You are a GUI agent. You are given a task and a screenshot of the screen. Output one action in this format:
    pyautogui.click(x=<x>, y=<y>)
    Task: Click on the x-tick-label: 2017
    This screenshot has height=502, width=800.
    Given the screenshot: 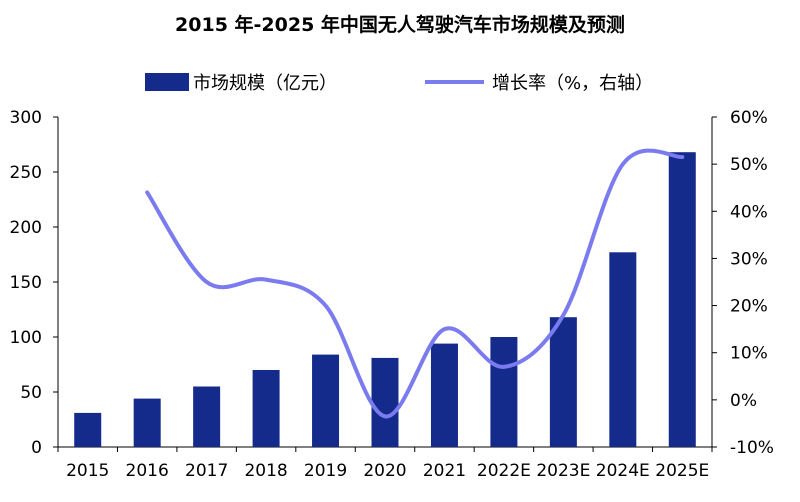 What is the action you would take?
    pyautogui.click(x=206, y=471)
    